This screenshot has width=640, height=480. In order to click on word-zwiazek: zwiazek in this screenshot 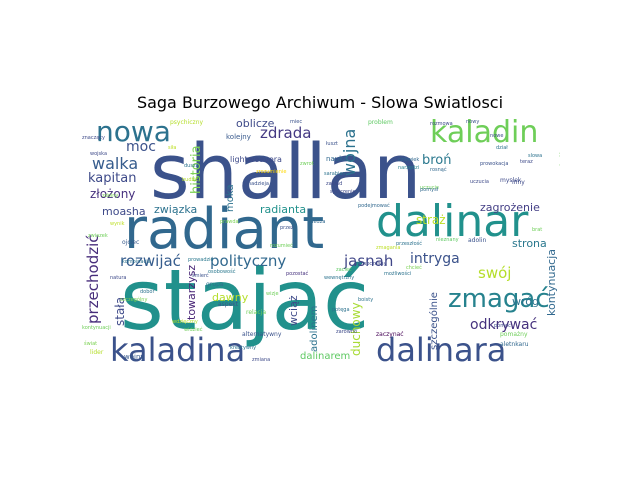, I will do `click(98, 236)`.